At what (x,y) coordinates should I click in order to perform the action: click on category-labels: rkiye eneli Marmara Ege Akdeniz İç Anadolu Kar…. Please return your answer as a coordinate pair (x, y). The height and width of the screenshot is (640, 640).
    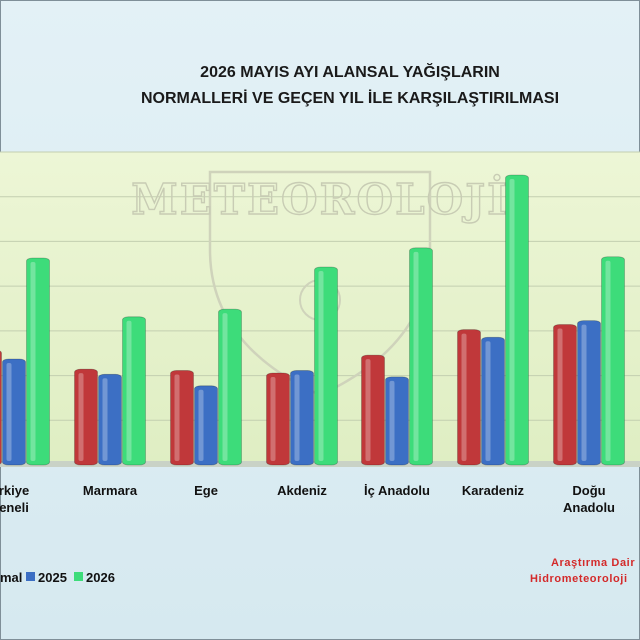
    Looking at the image, I should click on (307, 499).